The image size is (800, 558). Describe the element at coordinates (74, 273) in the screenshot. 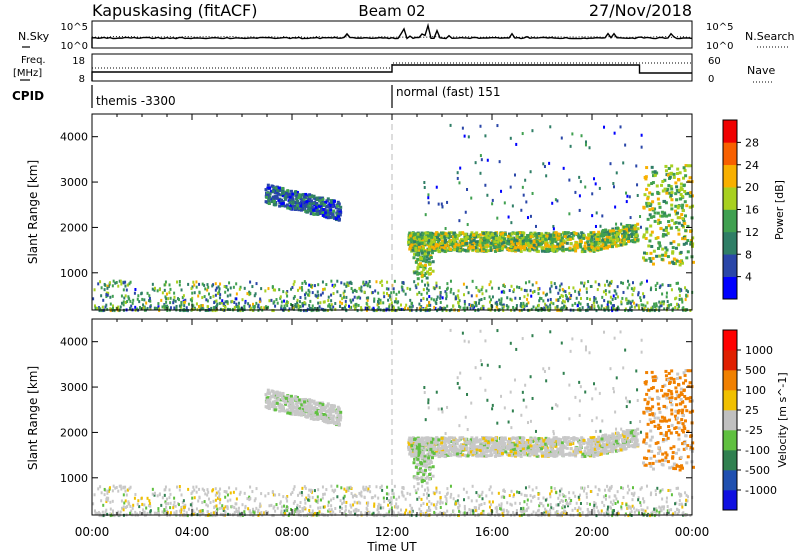

I see `y-tick-label: 1000` at that location.